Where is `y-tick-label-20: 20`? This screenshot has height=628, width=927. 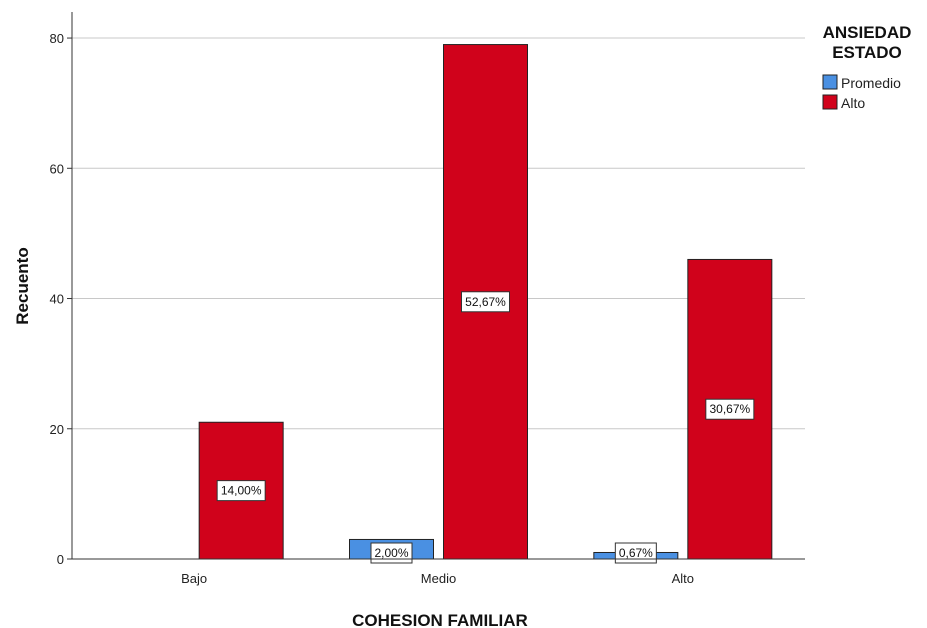
y-tick-label-20: 20 is located at coordinates (57, 429).